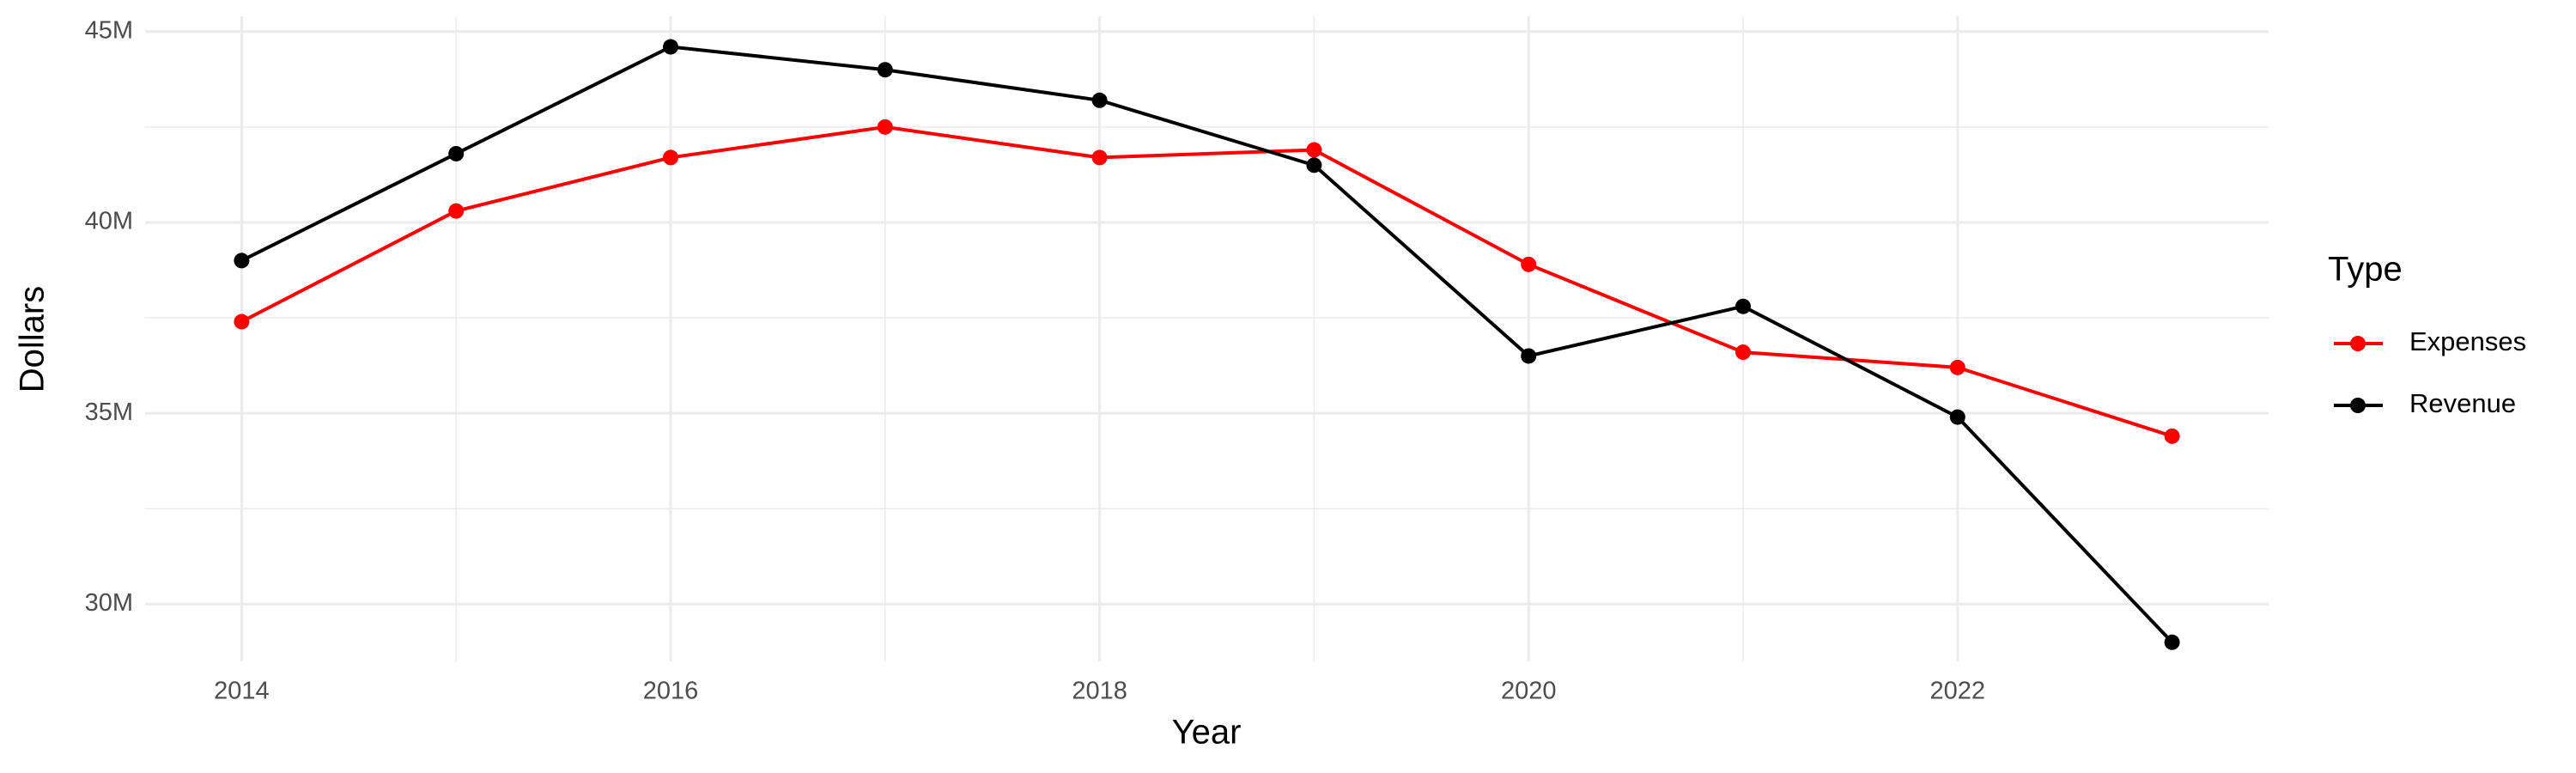 The height and width of the screenshot is (773, 2576). What do you see at coordinates (671, 691) in the screenshot?
I see `x-tick-label: 2016` at bounding box center [671, 691].